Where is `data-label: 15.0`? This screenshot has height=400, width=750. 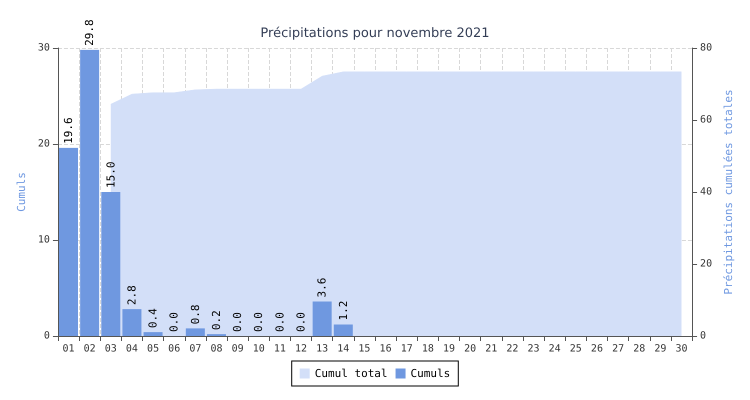 data-label: 15.0 is located at coordinates (111, 175).